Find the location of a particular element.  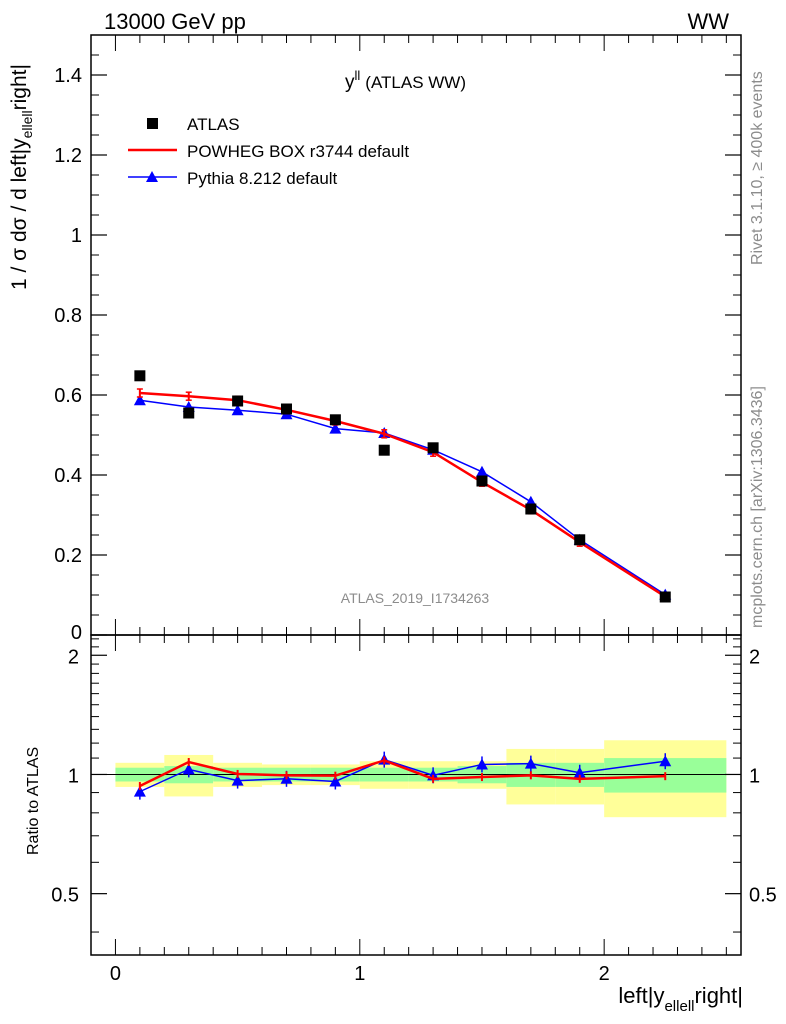

x-axis-label: left|yellellright| is located at coordinates (680, 999).